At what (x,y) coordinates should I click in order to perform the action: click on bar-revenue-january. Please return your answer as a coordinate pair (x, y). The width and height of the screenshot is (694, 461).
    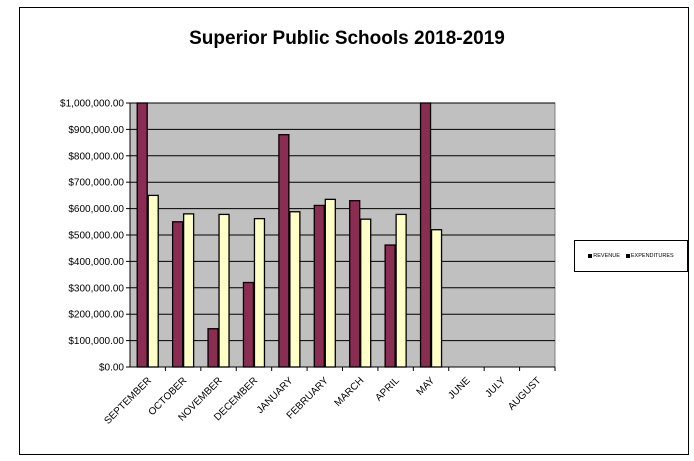
    Looking at the image, I should click on (284, 251).